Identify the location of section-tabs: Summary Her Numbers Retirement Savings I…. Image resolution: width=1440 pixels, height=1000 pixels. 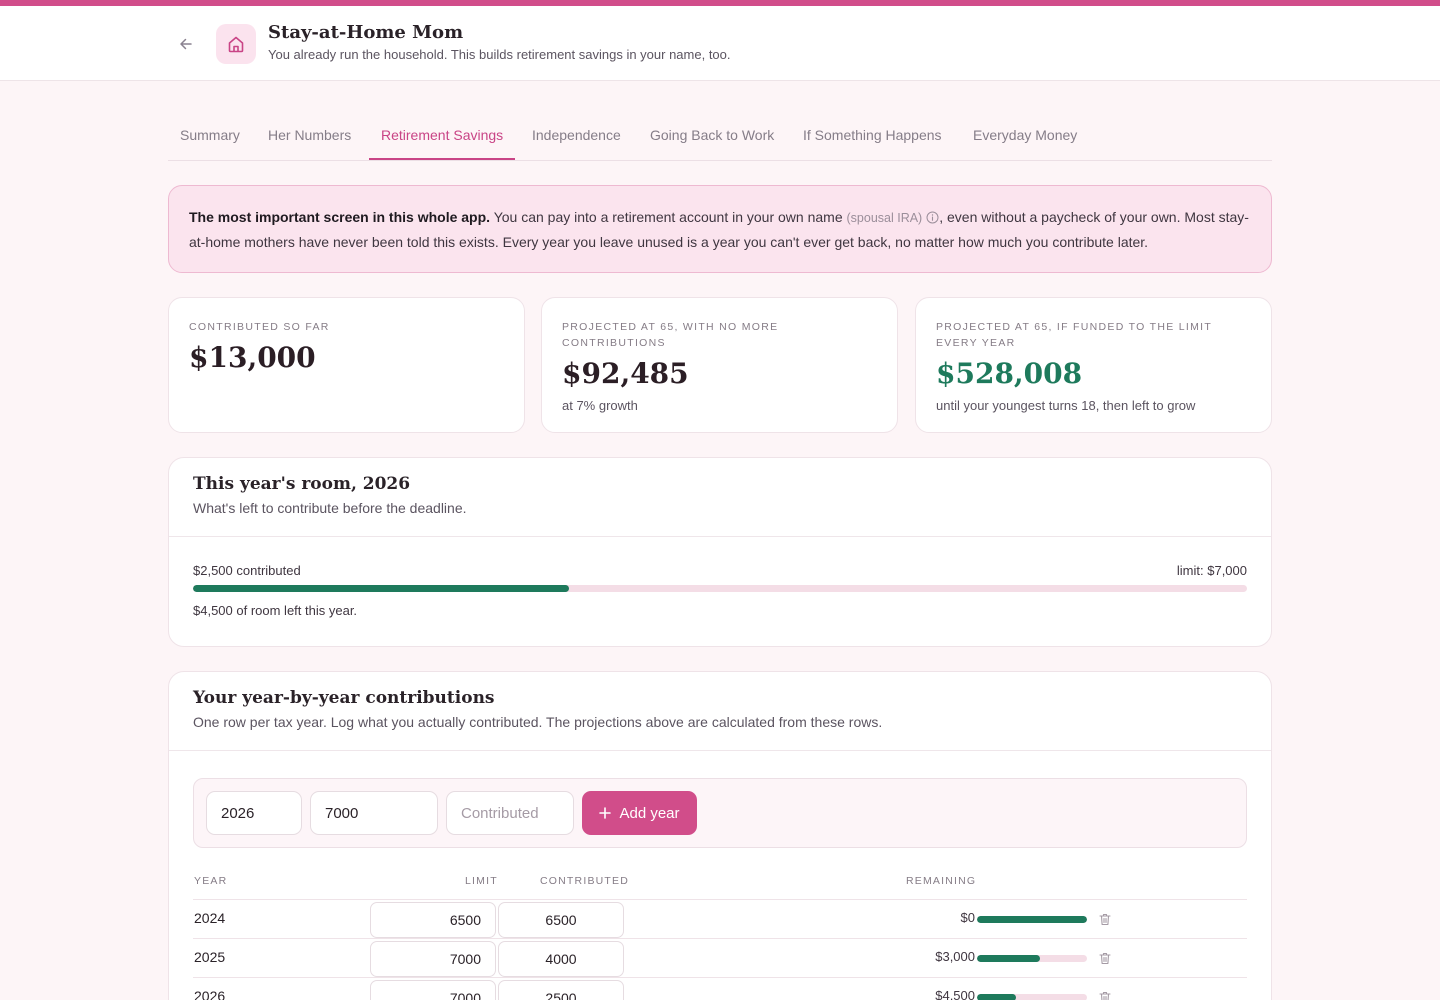
(720, 136).